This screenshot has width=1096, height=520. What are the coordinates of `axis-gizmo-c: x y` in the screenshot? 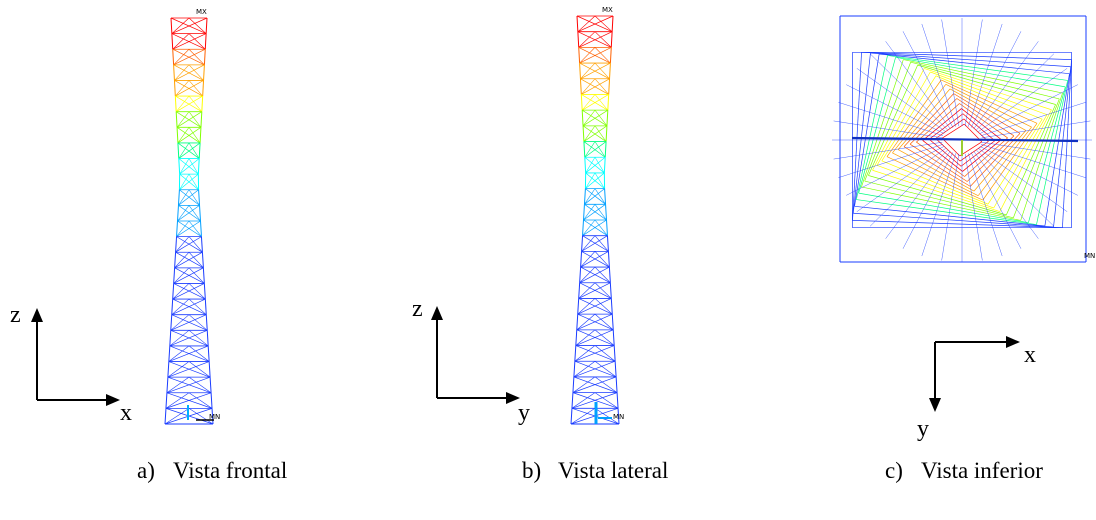 It's located at (976, 389).